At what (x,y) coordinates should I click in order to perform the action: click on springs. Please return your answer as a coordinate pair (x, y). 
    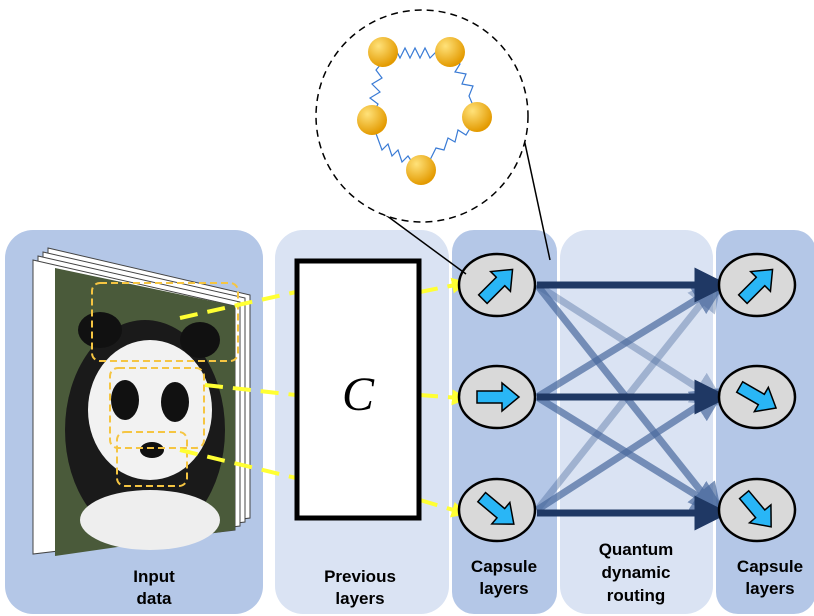
    Looking at the image, I should click on (422, 107).